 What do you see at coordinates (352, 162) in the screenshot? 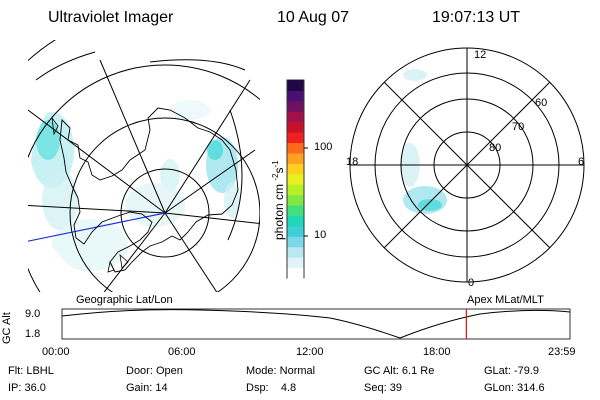
I see `mlt-label-18: 18` at bounding box center [352, 162].